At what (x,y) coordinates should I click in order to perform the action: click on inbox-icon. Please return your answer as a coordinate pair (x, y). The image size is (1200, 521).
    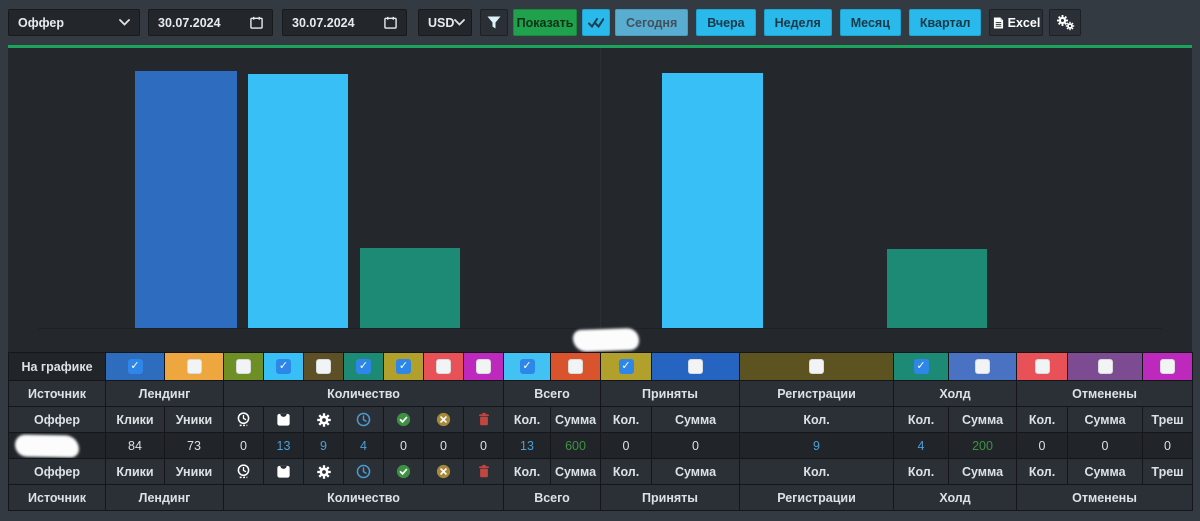
    Looking at the image, I should click on (283, 419).